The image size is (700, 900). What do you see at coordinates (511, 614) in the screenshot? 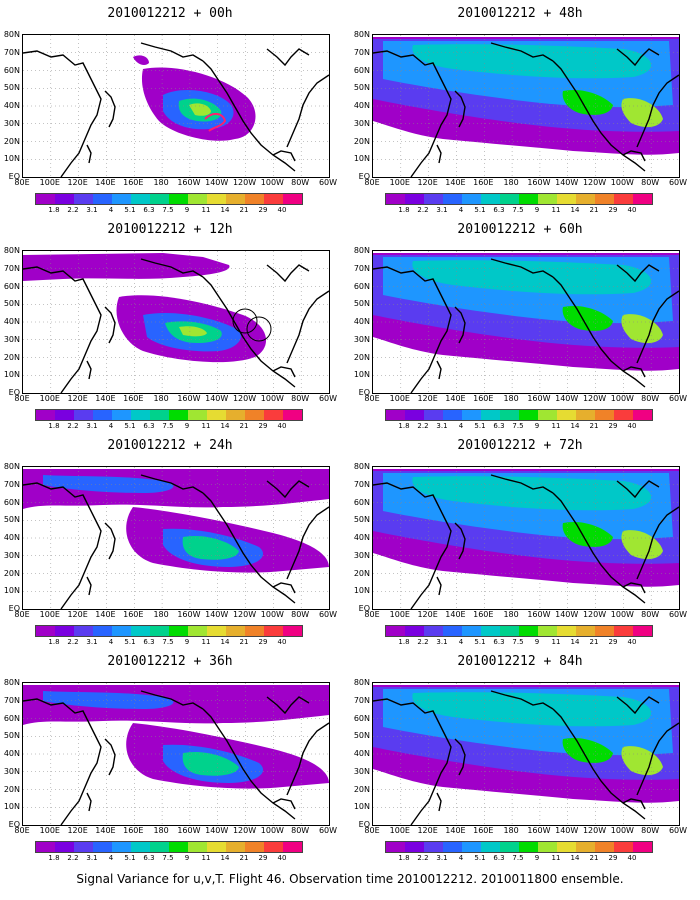
I see `longitude-label: 180` at bounding box center [511, 614].